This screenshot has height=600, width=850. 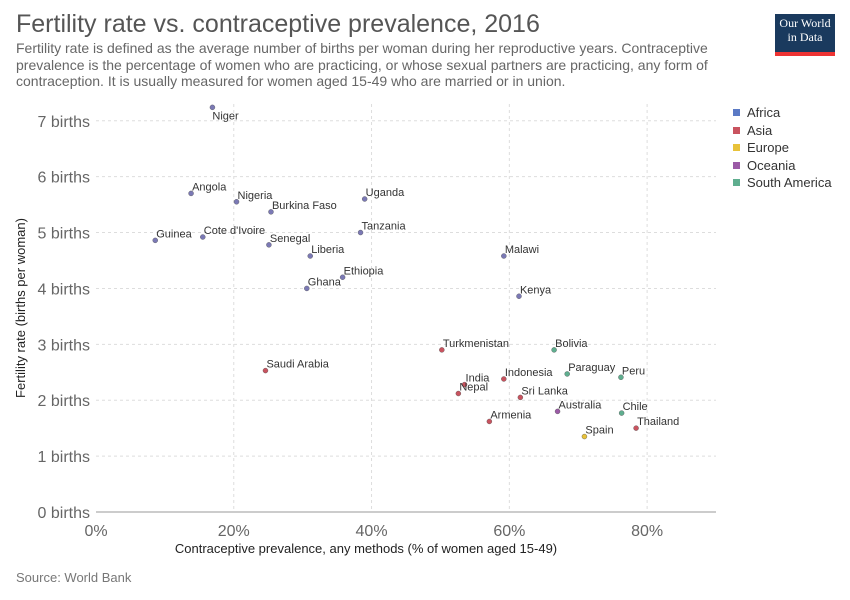 I want to click on point-label: Sri Lanka, so click(x=544, y=391).